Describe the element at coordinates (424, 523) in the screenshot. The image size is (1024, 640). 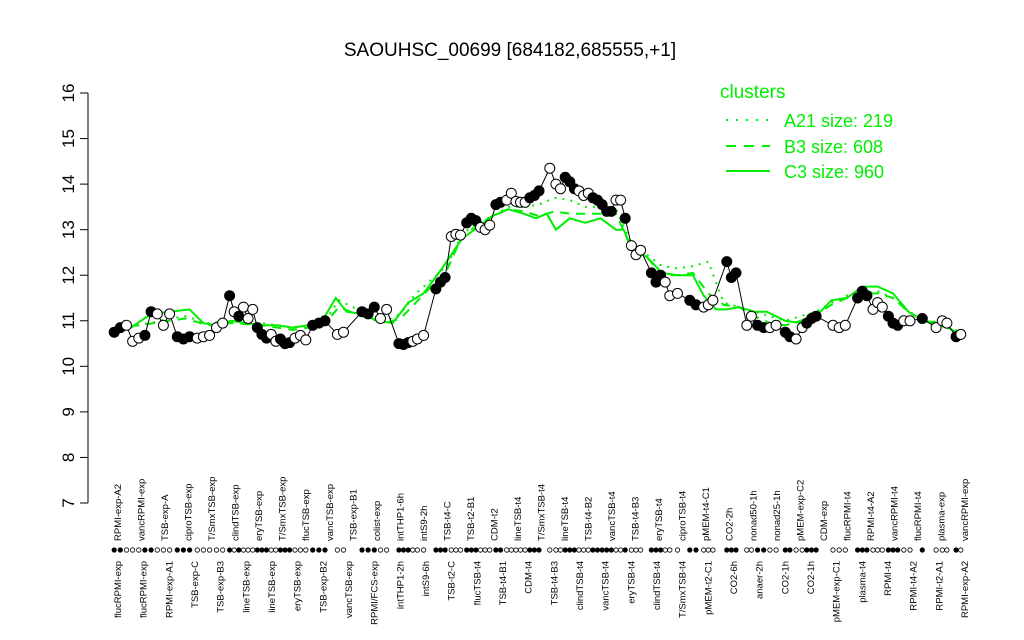
I see `x-label-upper: intS9-2h` at that location.